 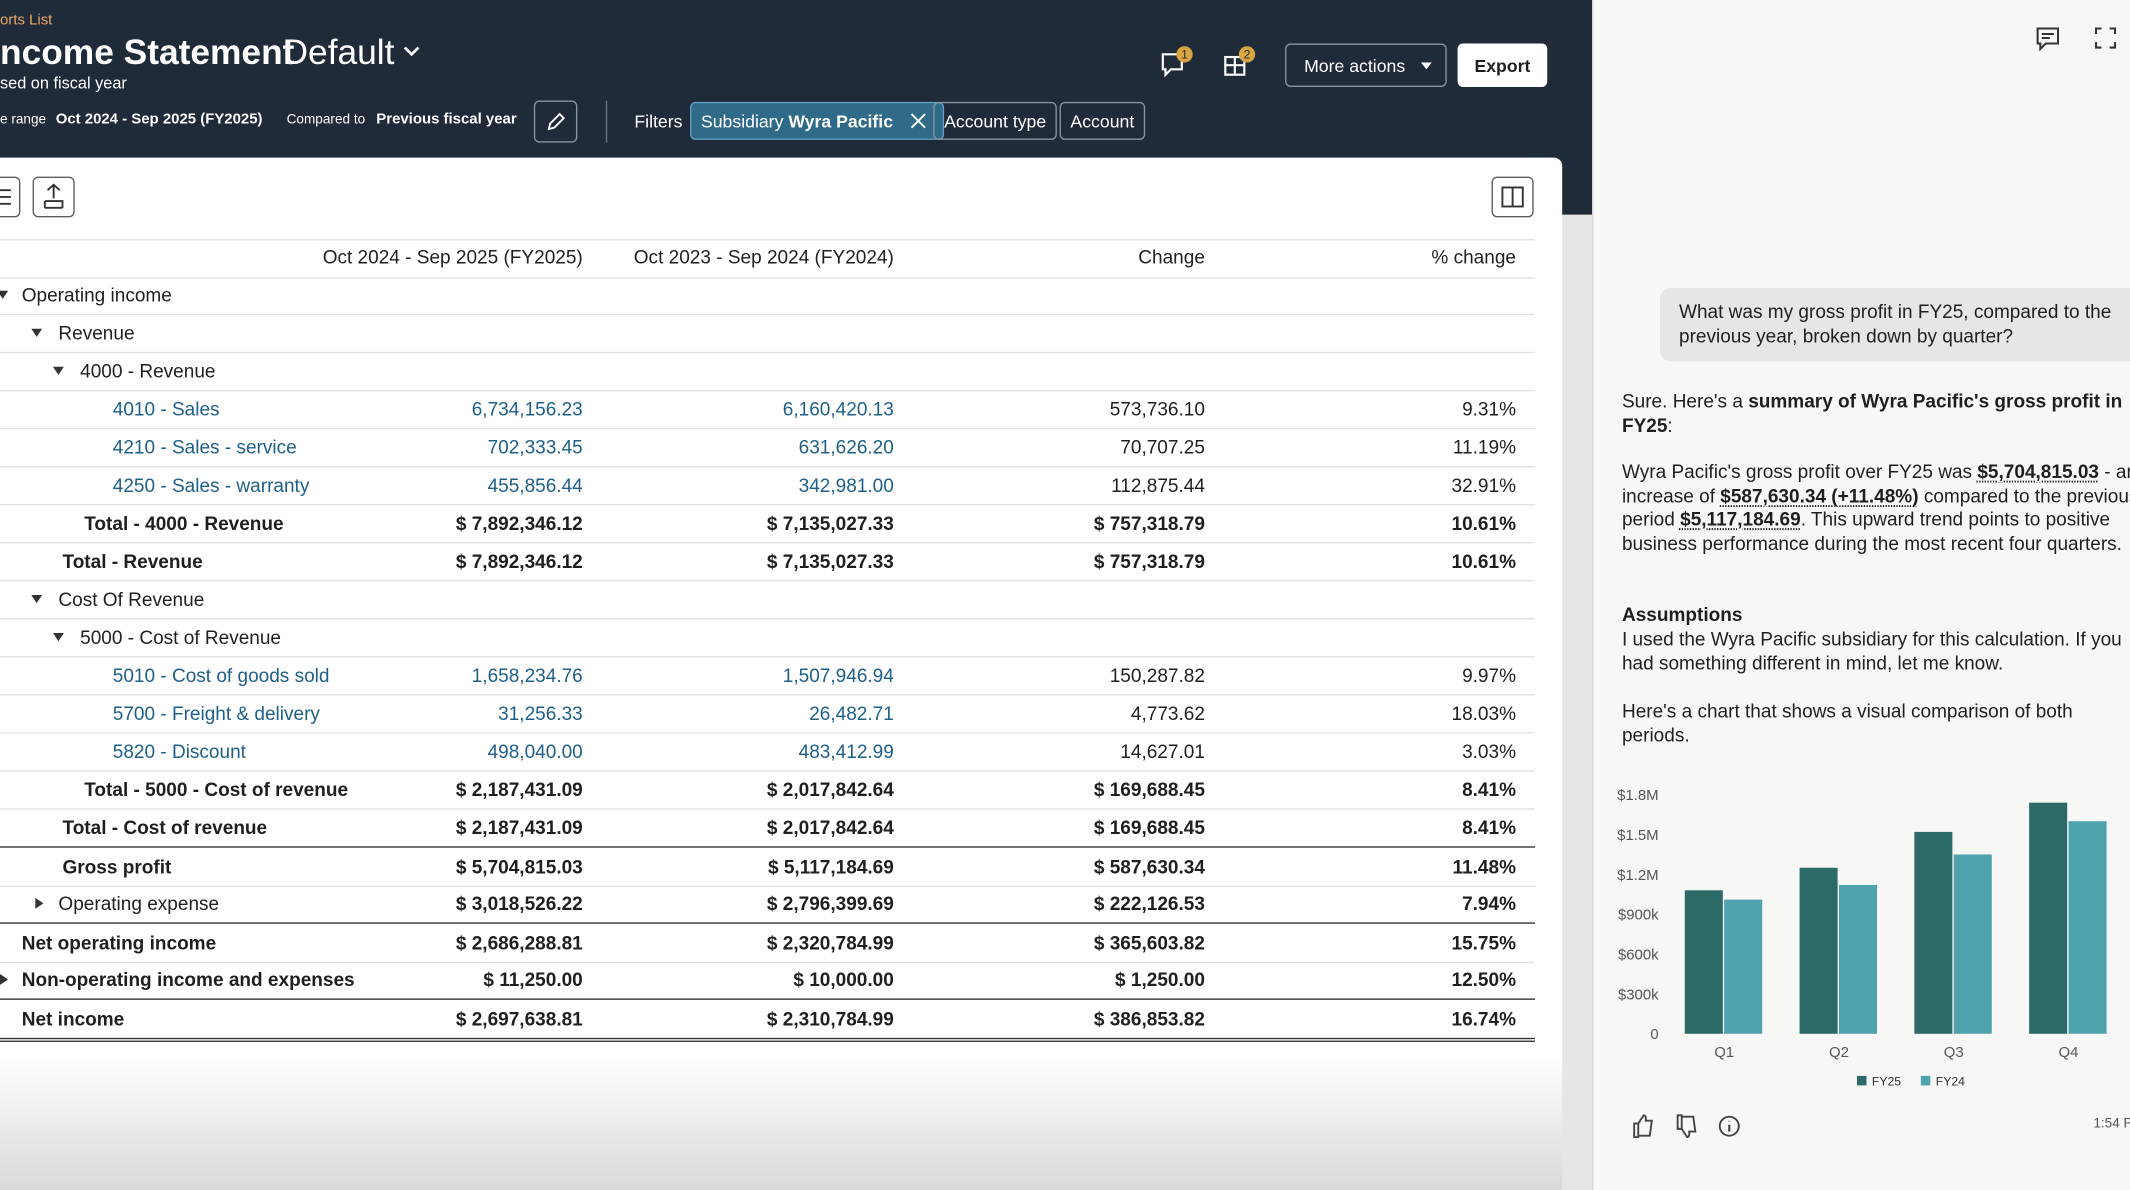 What do you see at coordinates (913, 120) in the screenshot?
I see `chip-remove` at bounding box center [913, 120].